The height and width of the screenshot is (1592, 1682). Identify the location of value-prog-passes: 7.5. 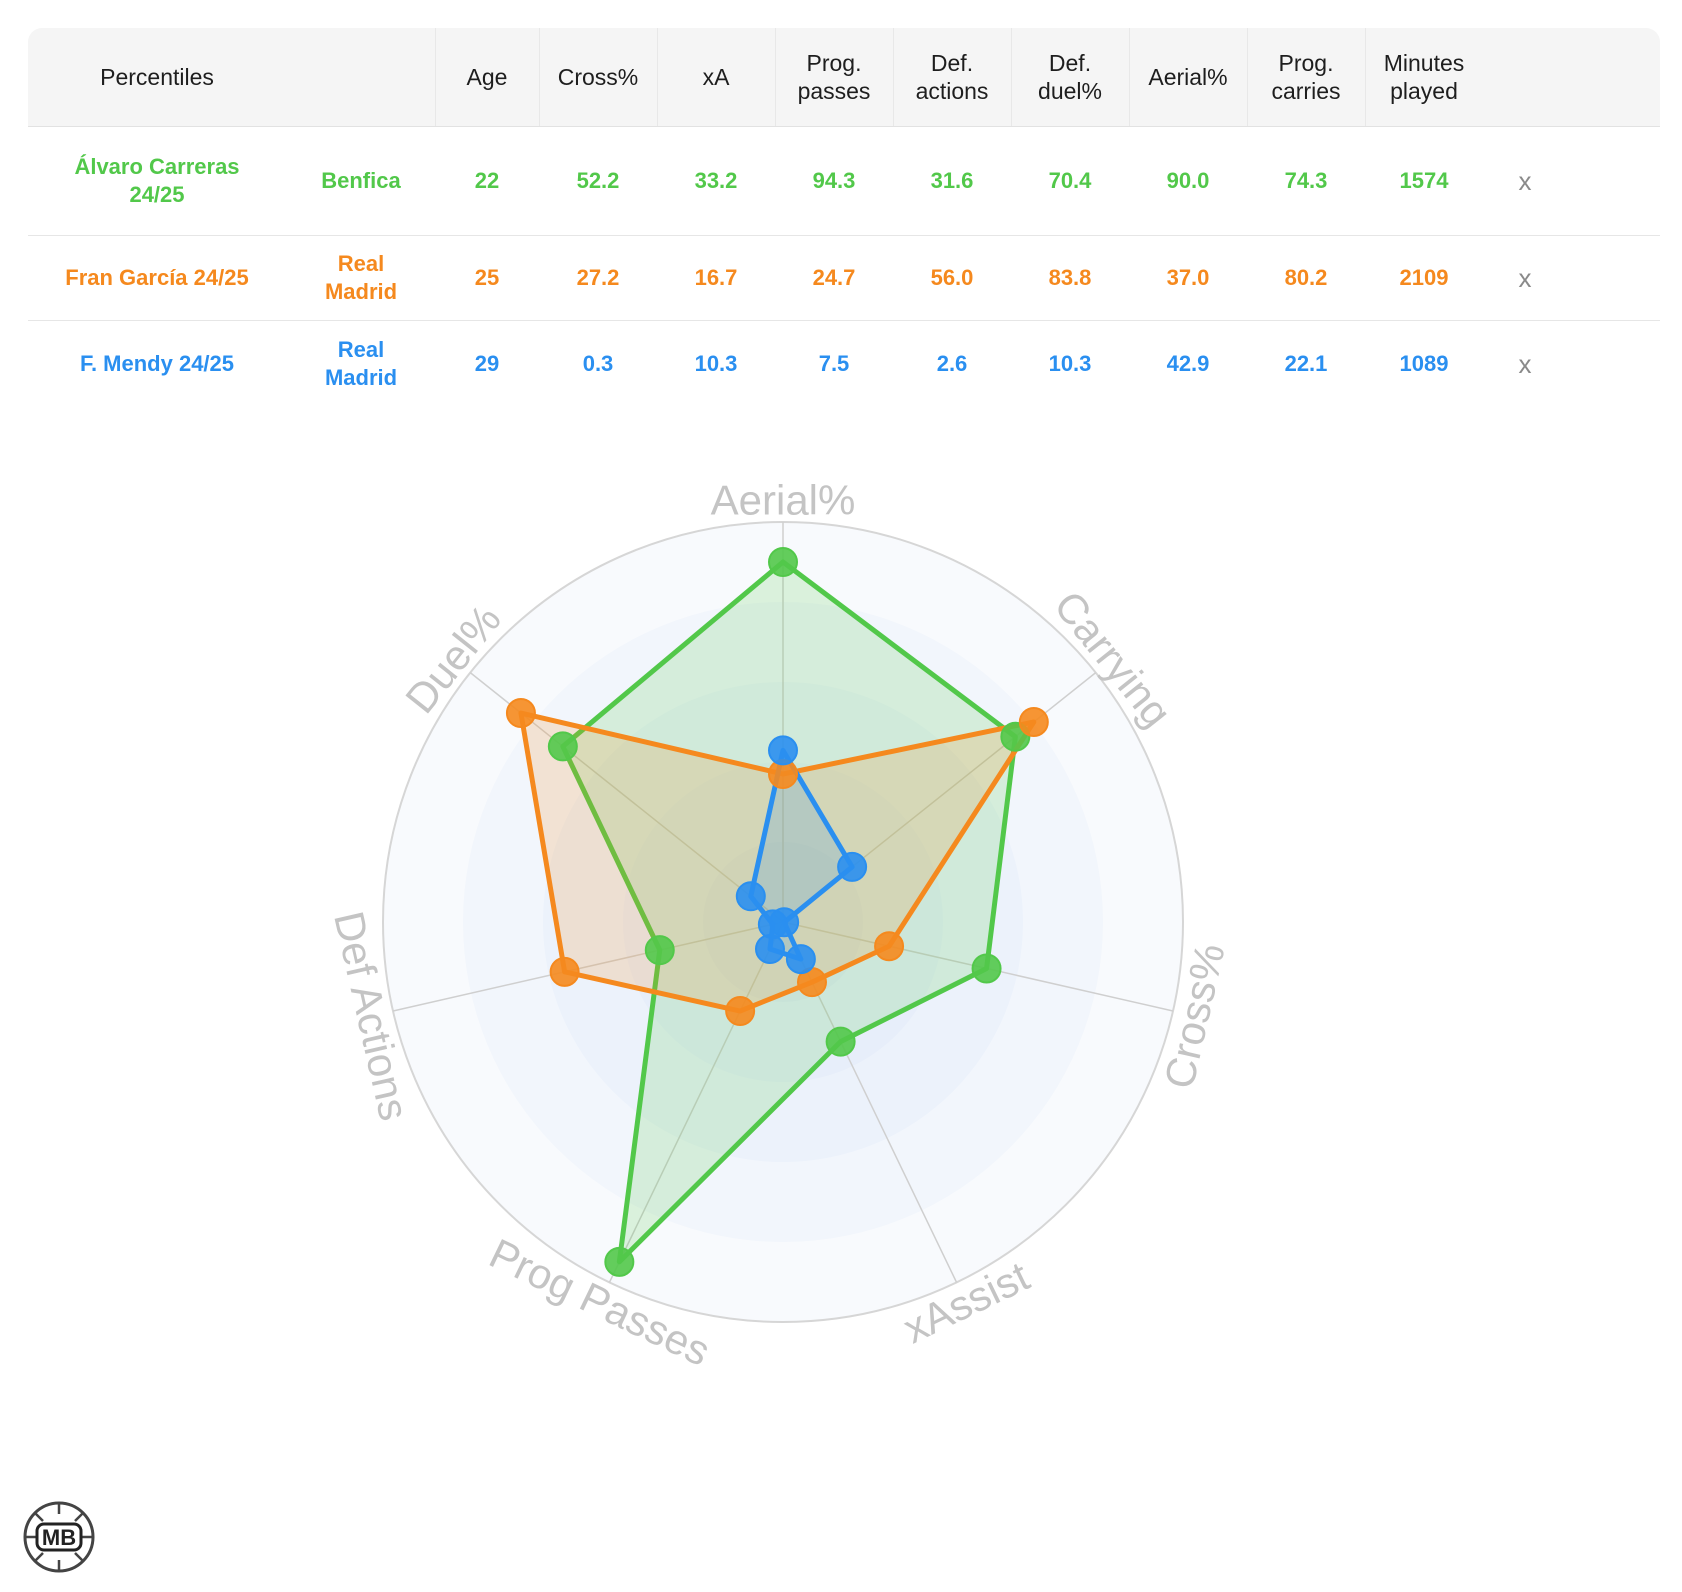
(834, 363).